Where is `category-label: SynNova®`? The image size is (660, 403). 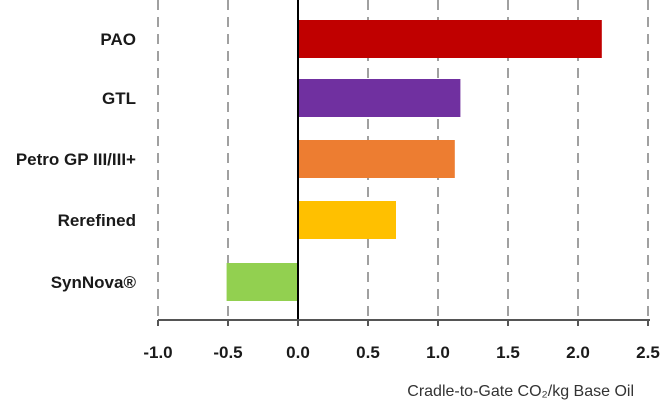
category-label: SynNova® is located at coordinates (94, 282).